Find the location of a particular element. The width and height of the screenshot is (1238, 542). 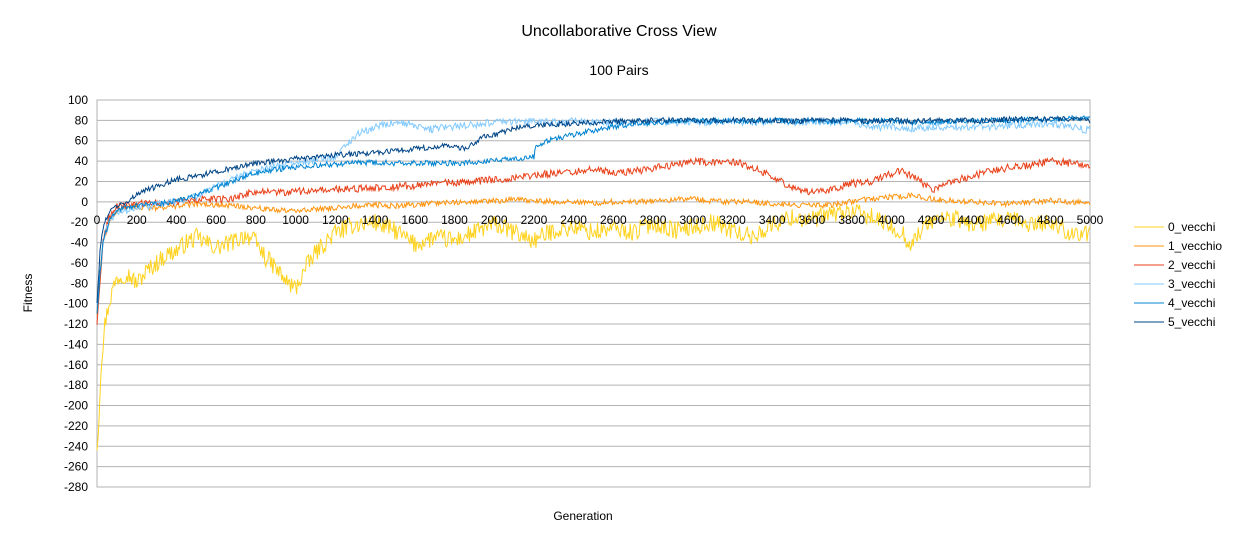

legend-label: 1_vecchio is located at coordinates (1195, 246).